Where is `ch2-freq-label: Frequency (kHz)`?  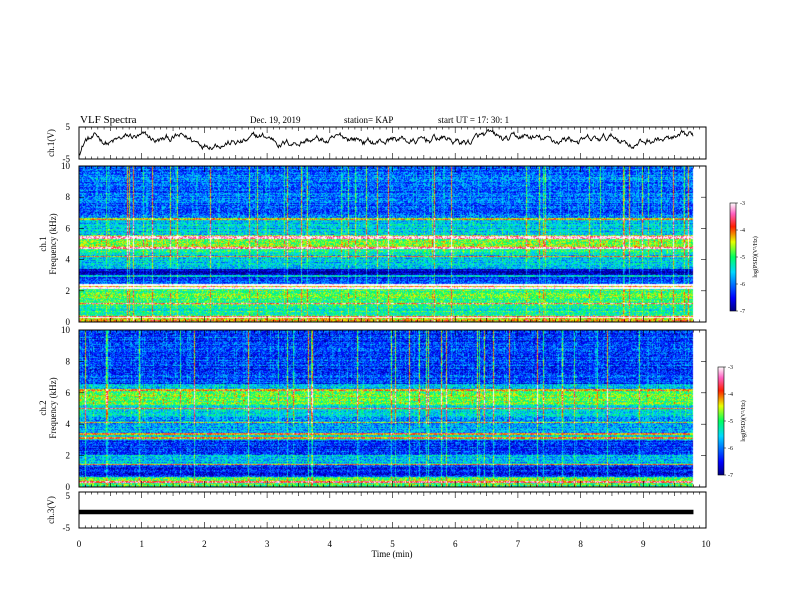 ch2-freq-label: Frequency (kHz) is located at coordinates (53, 407).